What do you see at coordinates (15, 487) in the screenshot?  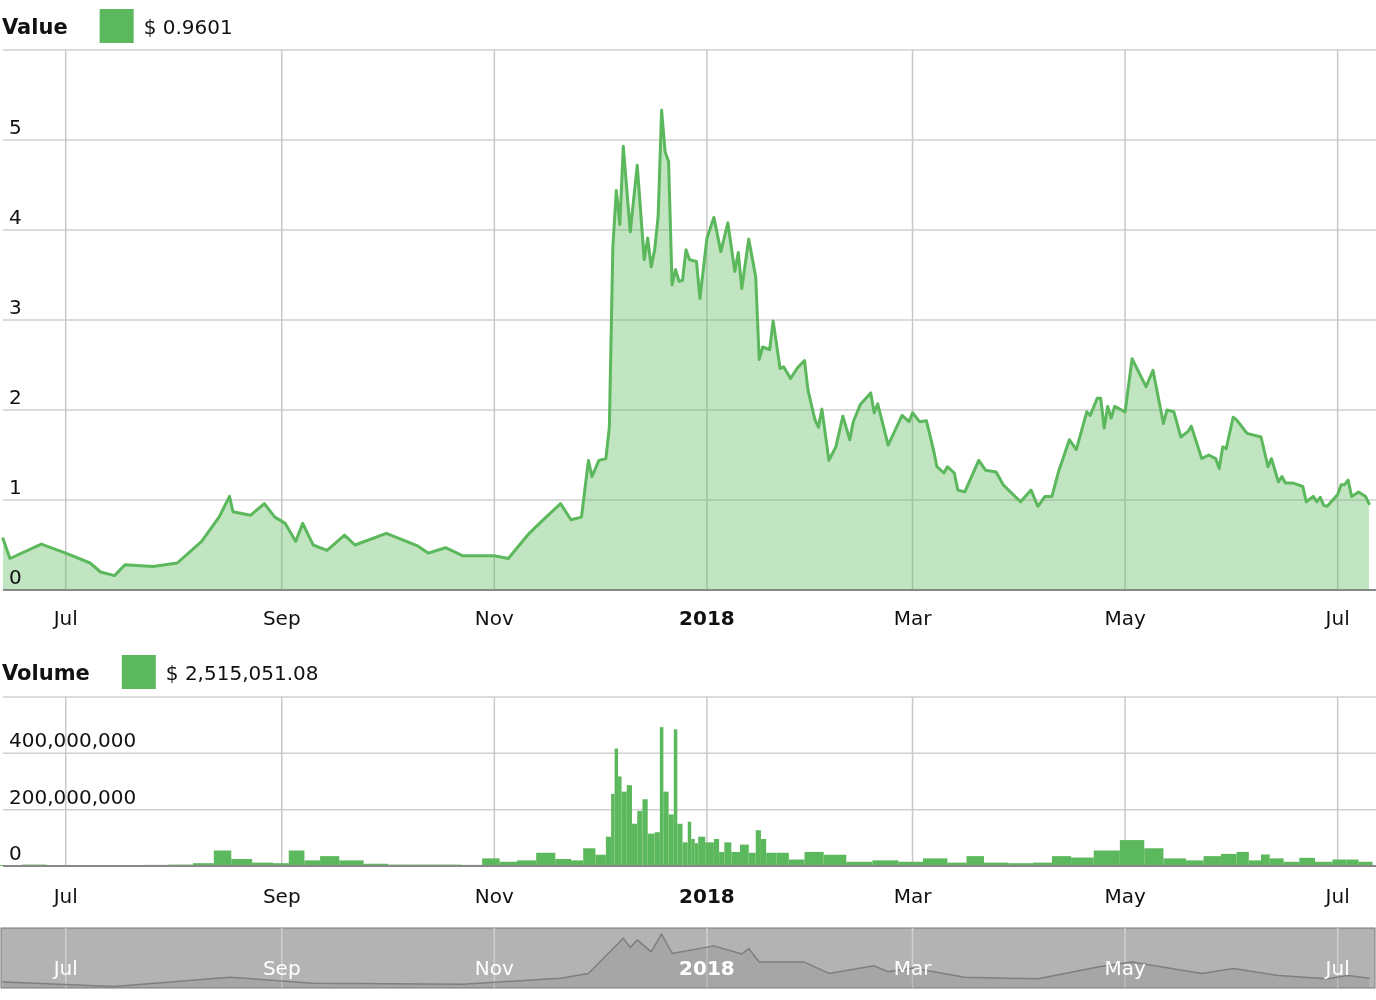 I see `y-tick-label: 1` at bounding box center [15, 487].